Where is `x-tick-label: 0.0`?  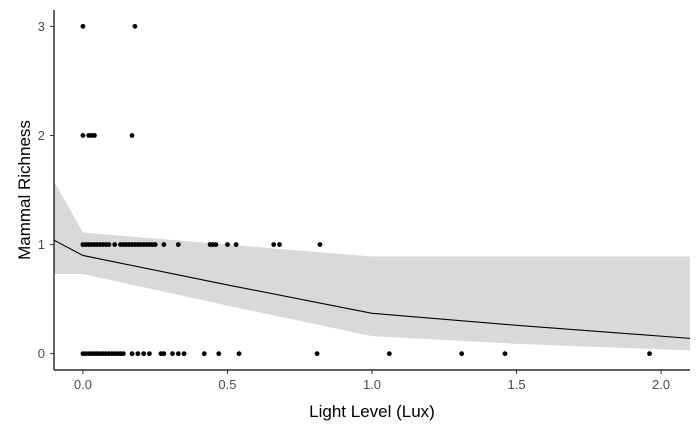
x-tick-label: 0.0 is located at coordinates (83, 384).